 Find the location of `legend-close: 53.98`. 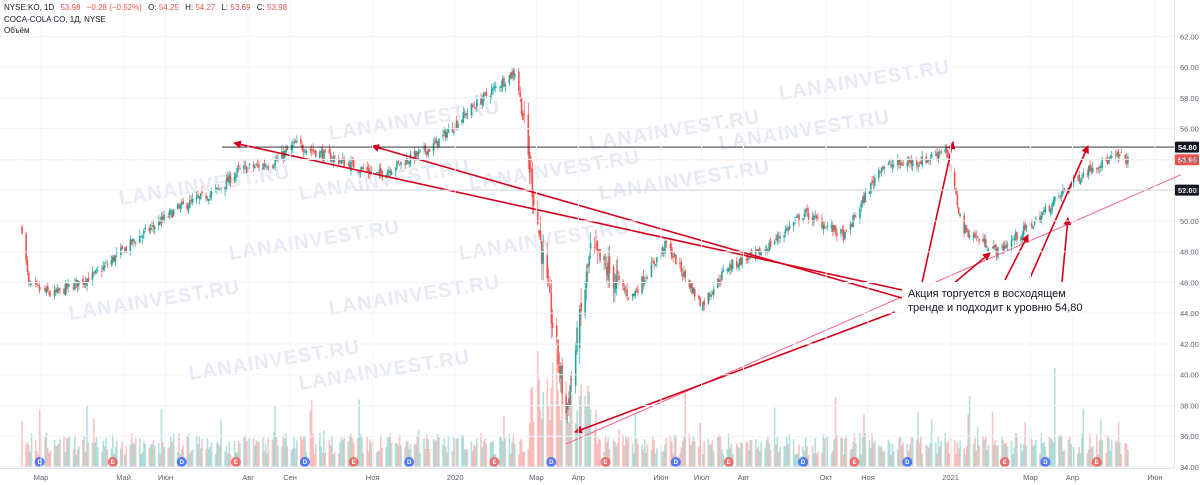

legend-close: 53.98 is located at coordinates (277, 7).